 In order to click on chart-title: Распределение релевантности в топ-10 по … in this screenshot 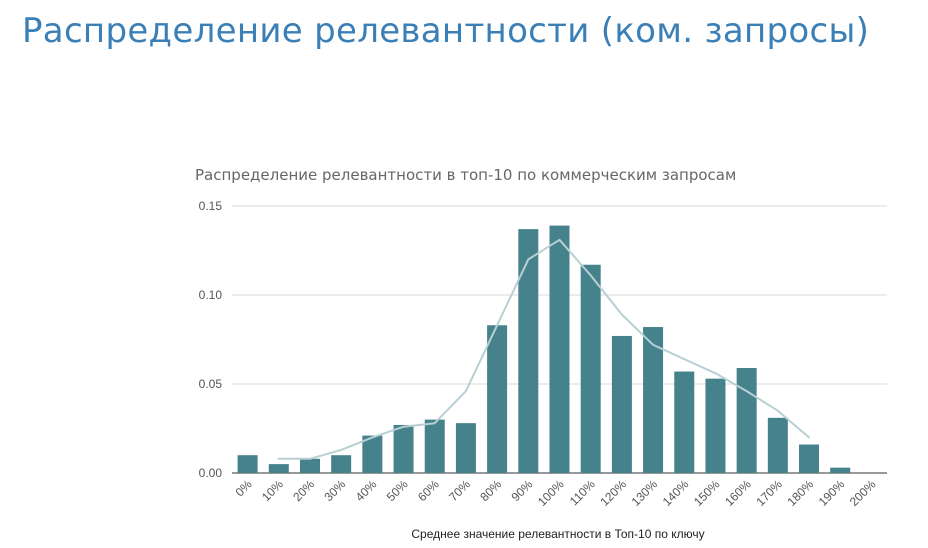, I will do `click(465, 175)`.